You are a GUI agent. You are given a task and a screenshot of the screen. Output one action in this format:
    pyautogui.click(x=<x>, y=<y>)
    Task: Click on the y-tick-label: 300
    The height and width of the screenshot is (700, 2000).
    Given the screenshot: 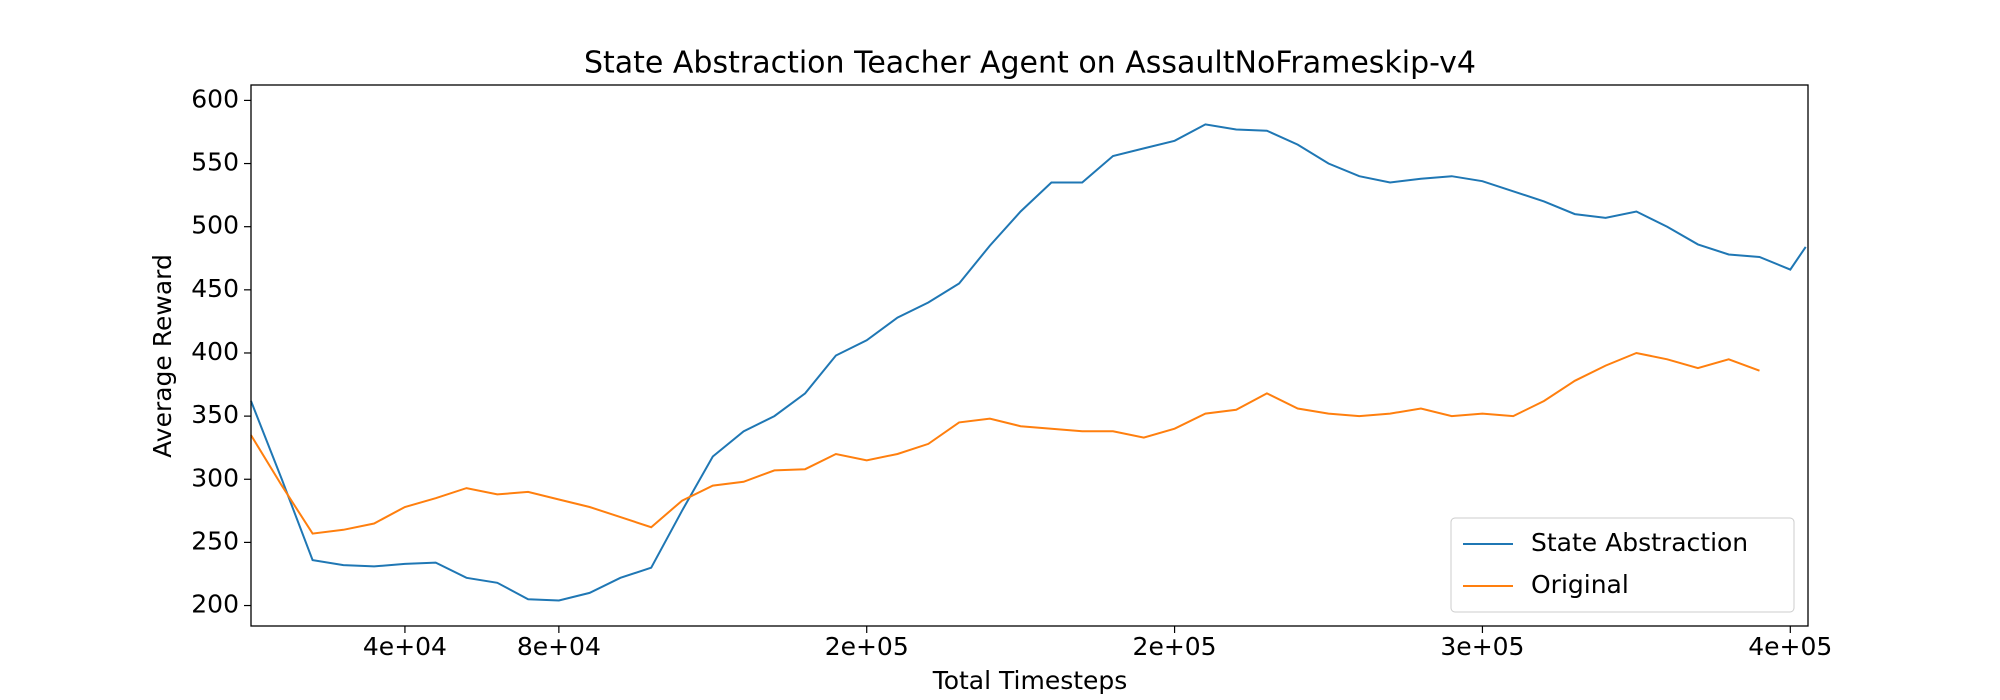 What is the action you would take?
    pyautogui.click(x=215, y=477)
    